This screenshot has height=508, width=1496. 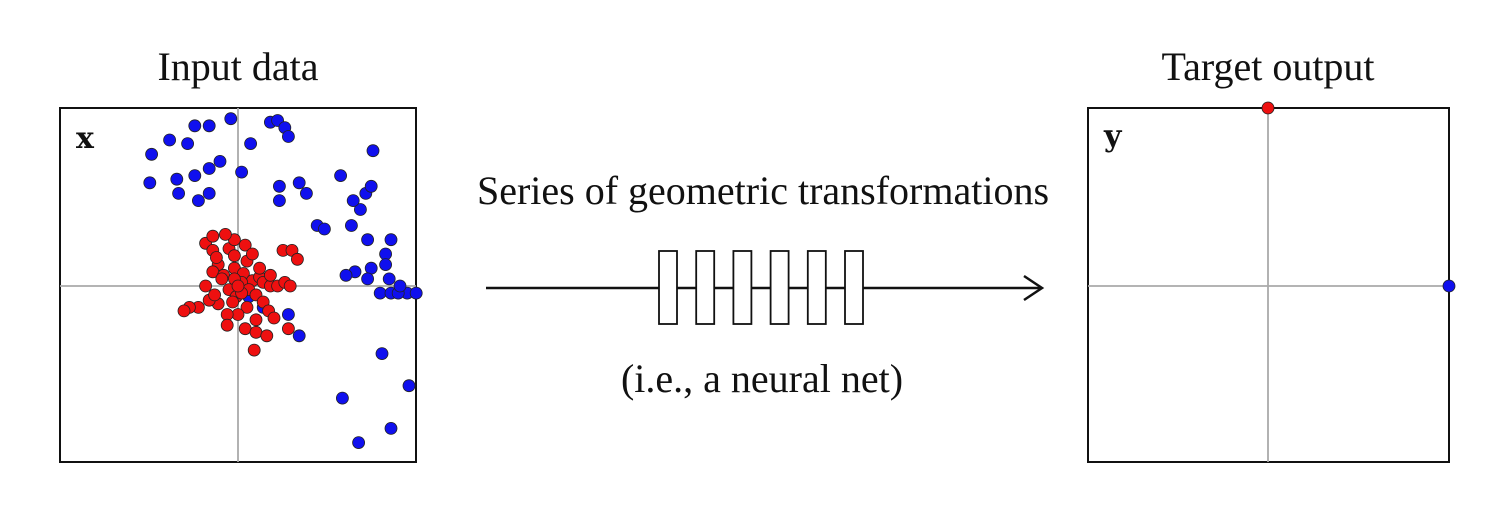 I want to click on pipeline-caption-bottom: (i.e., a neural net), so click(x=762, y=378).